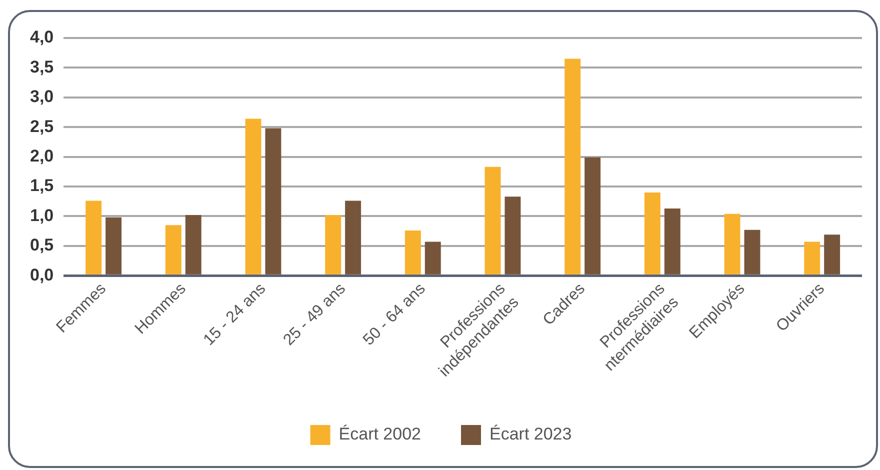 This screenshot has height=470, width=880. I want to click on y-tick-label: 3,0, so click(42, 96).